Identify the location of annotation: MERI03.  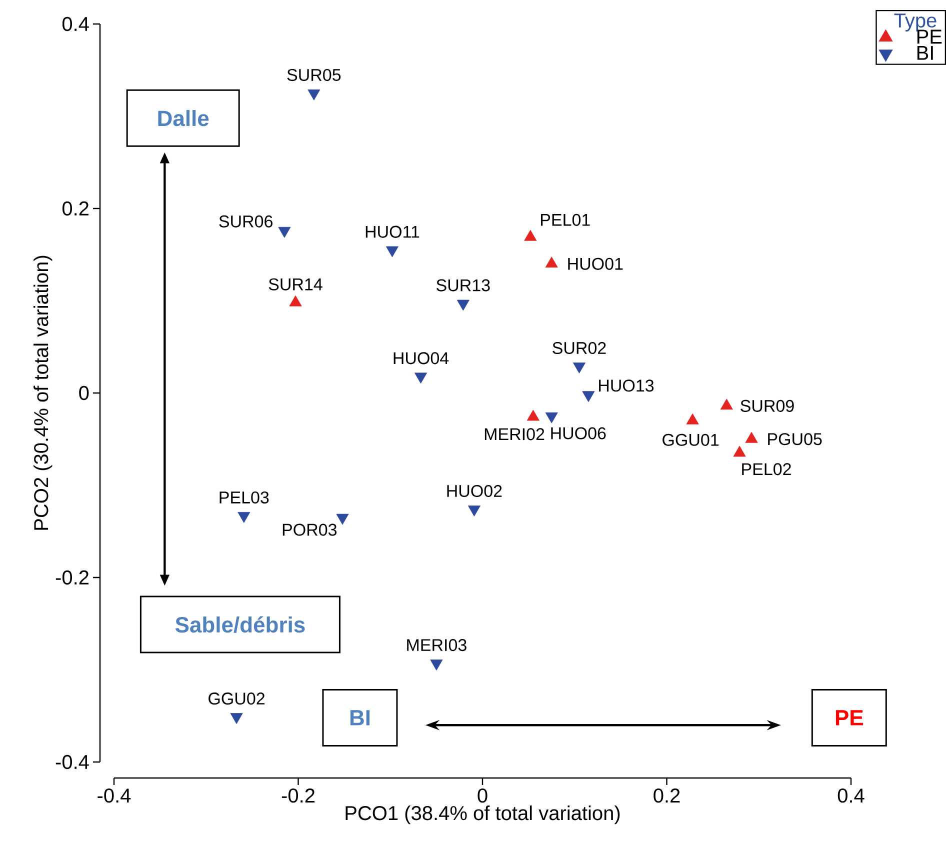
(436, 645).